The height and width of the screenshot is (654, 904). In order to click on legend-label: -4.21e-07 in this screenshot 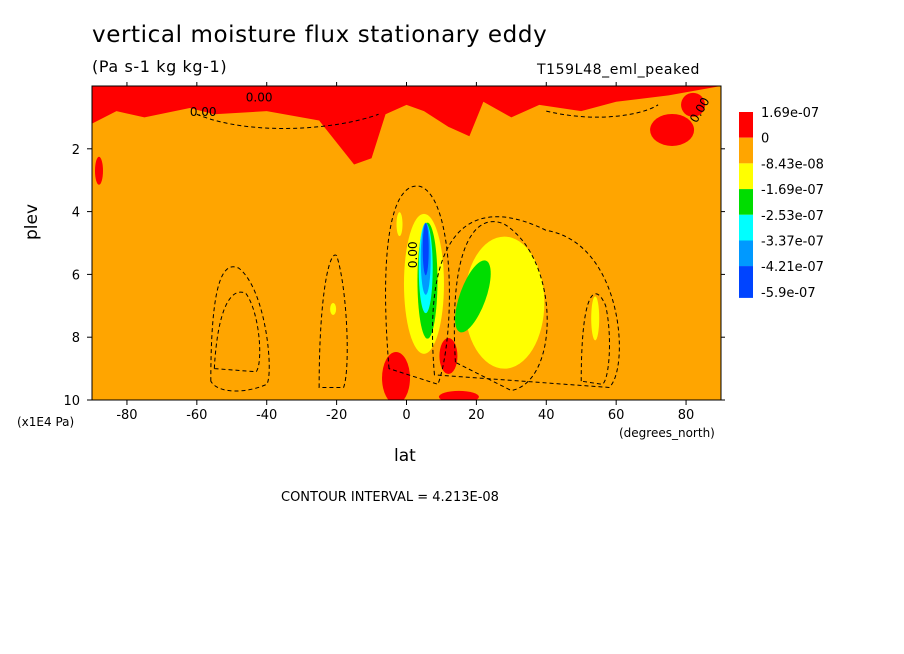, I will do `click(792, 267)`.